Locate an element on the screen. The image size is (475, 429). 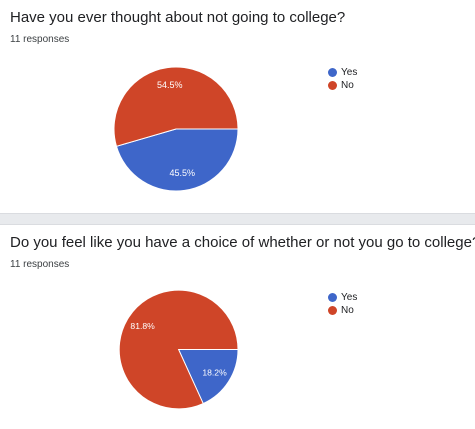
slice-label-yes: 45.5% is located at coordinates (183, 173).